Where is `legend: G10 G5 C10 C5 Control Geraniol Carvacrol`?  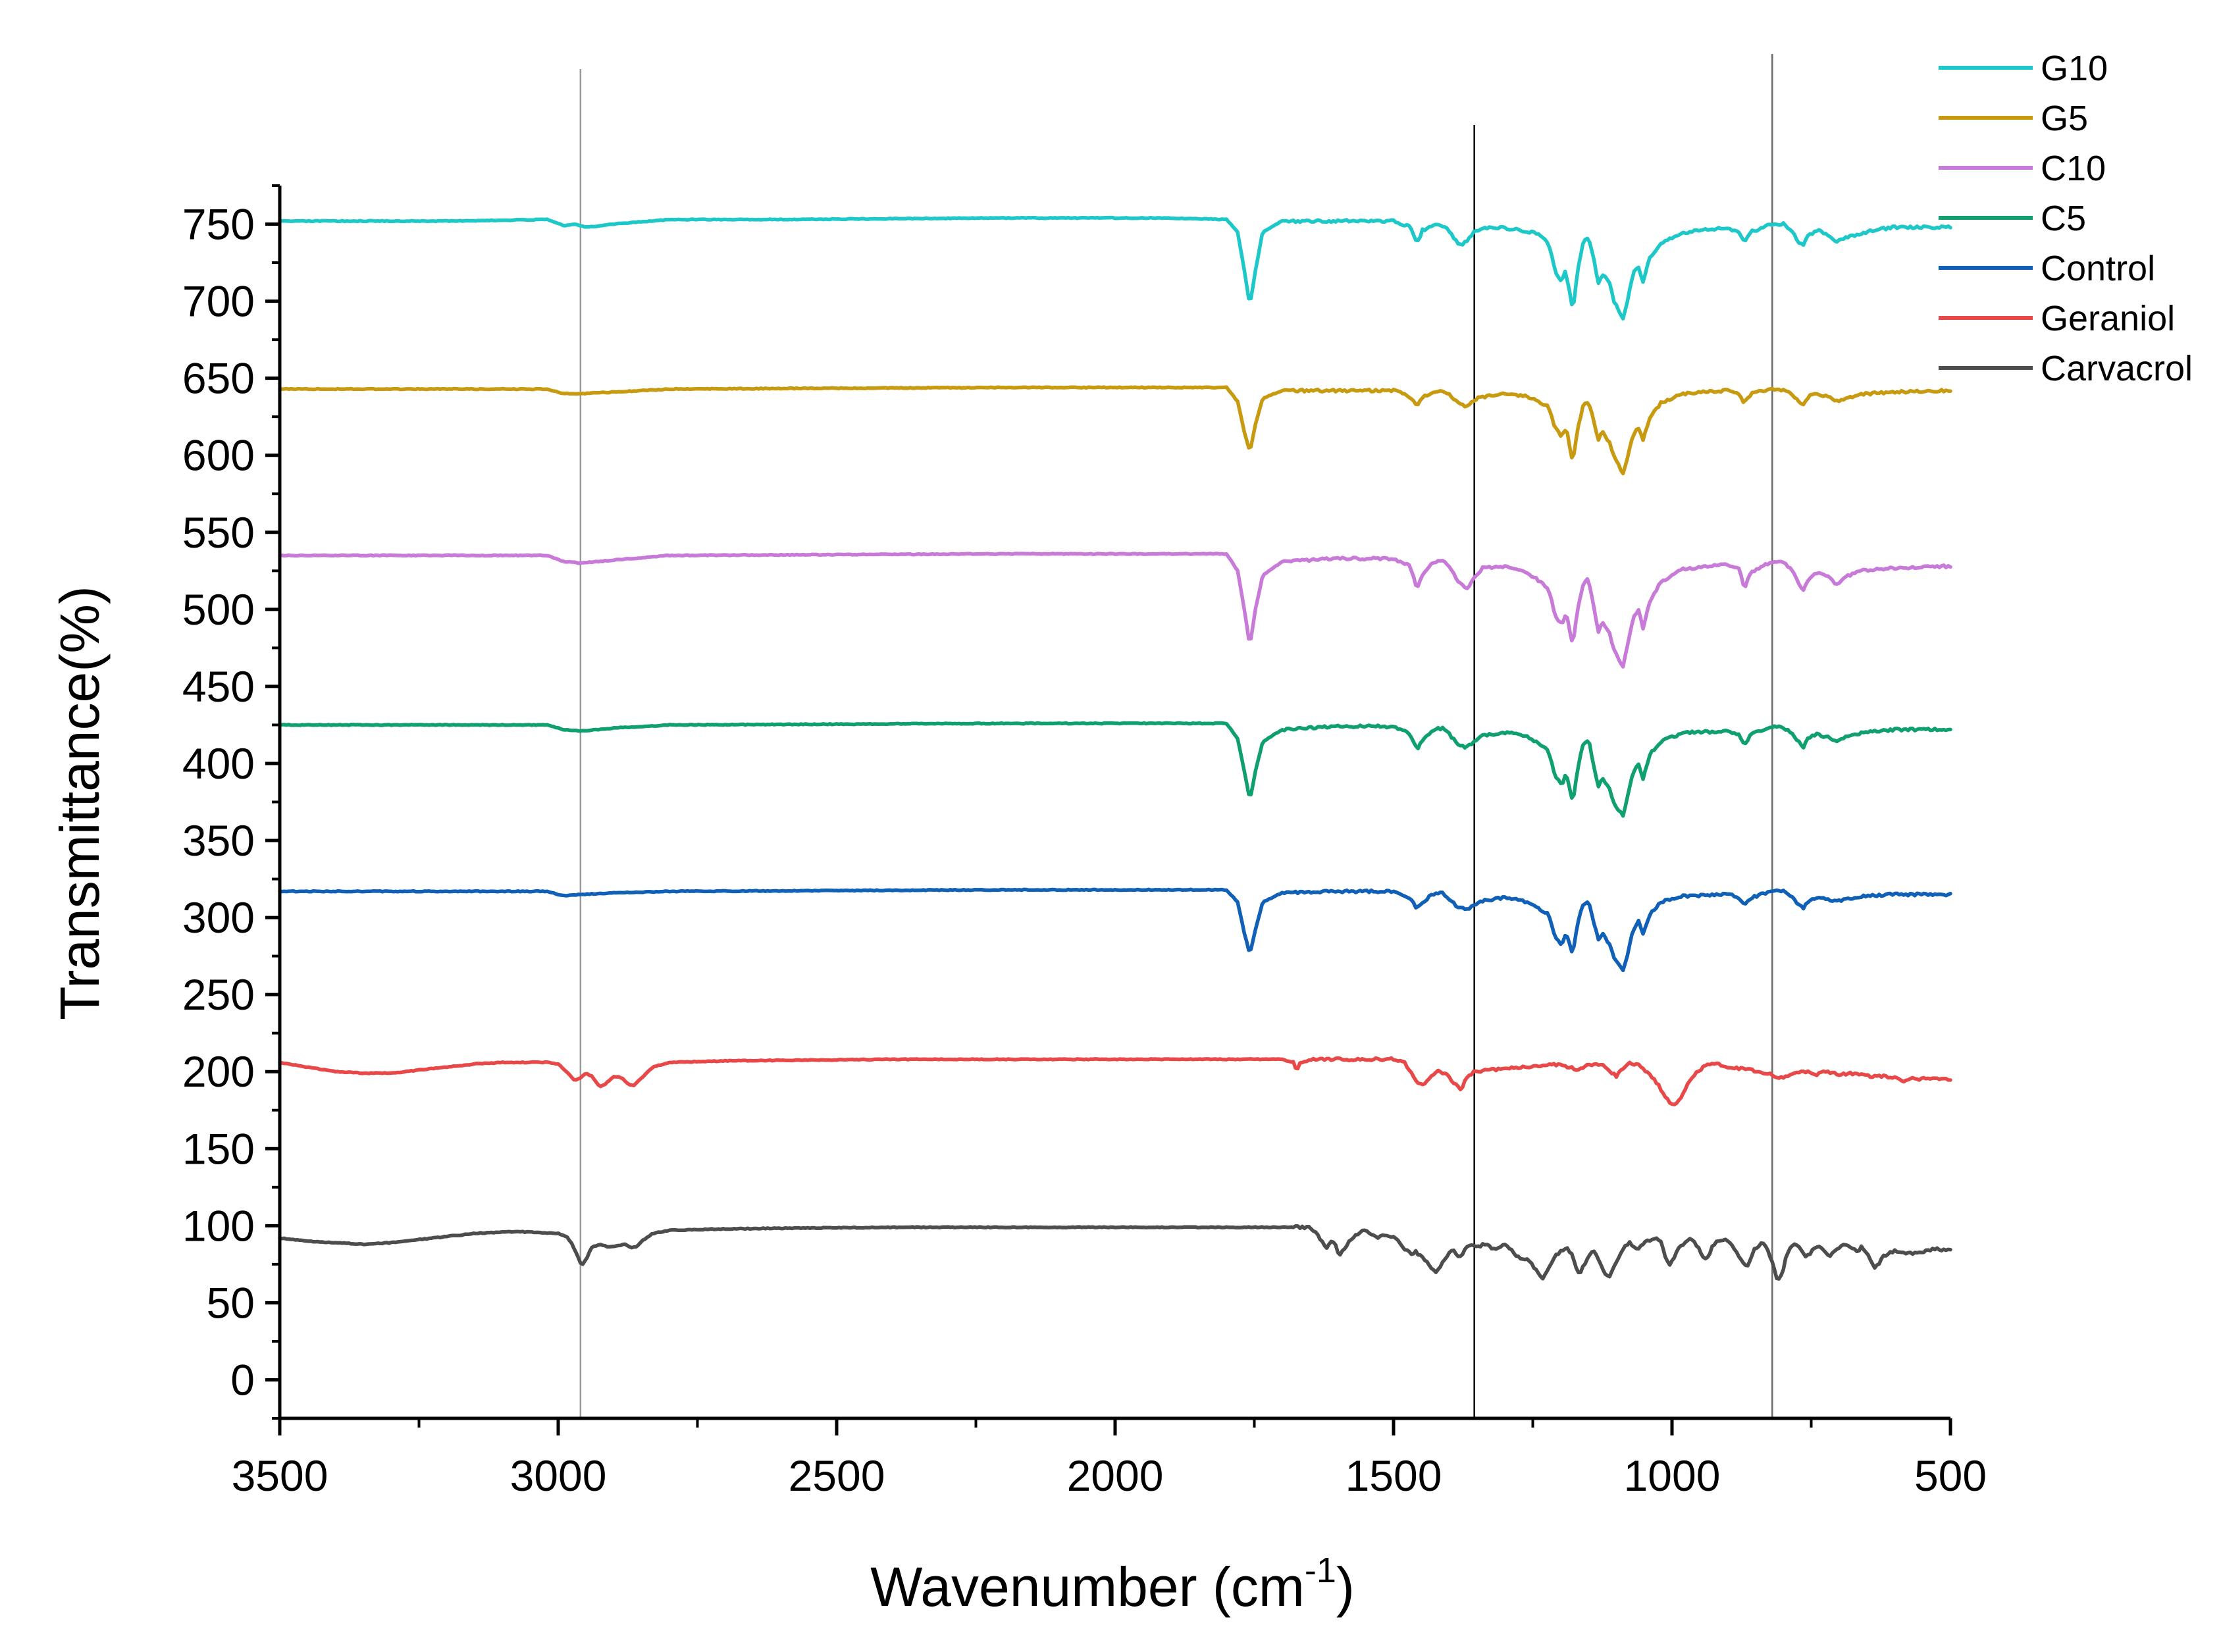
legend: G10 G5 C10 C5 Control Geraniol Carvacrol is located at coordinates (2066, 218).